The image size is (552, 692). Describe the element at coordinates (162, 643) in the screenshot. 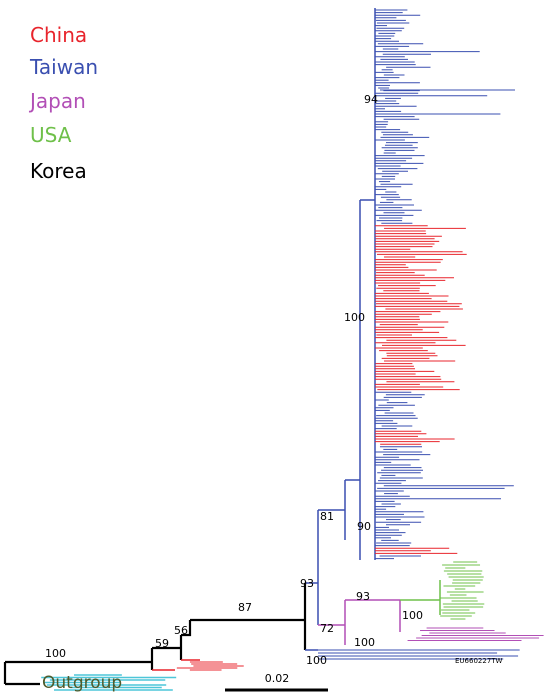

I see `bootstrap-value: 59` at that location.